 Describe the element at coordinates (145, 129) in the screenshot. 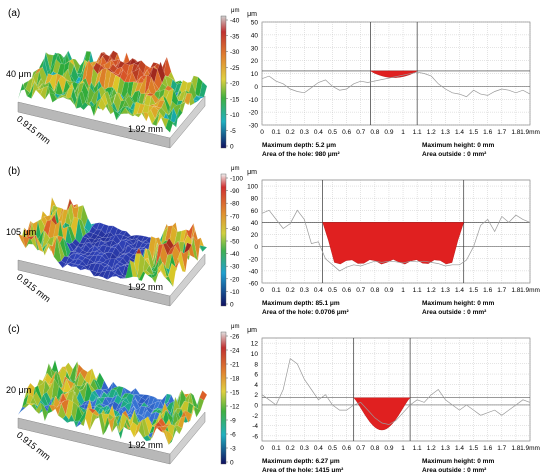

I see `surface-length-label: 1.92 mm` at that location.